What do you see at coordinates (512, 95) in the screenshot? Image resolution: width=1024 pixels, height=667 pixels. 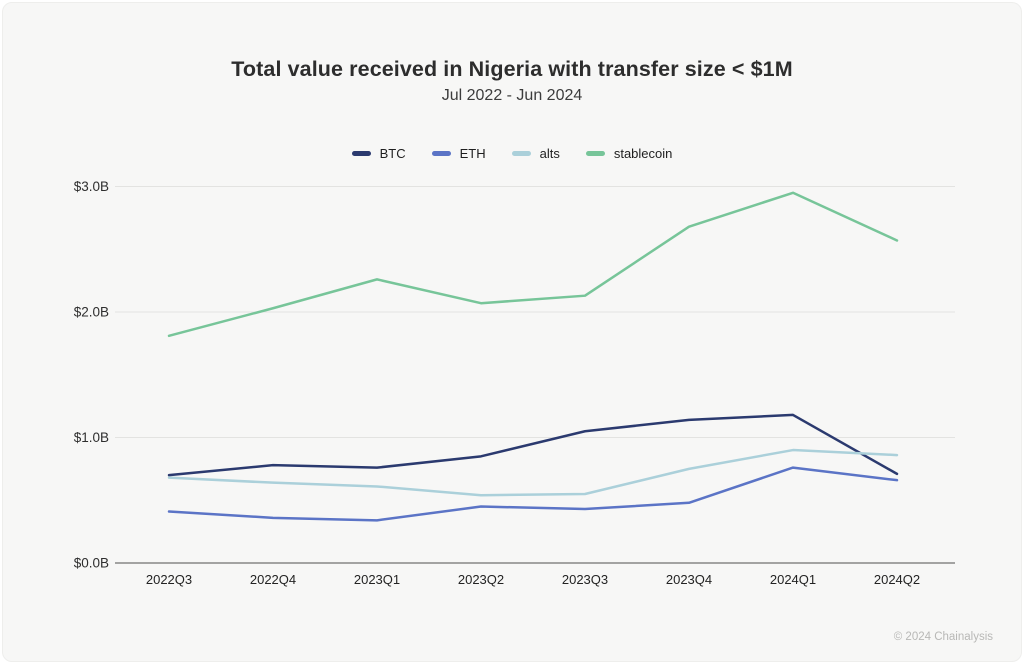 I see `chart-subtitle: Jul 2022 - Jun 2024` at bounding box center [512, 95].